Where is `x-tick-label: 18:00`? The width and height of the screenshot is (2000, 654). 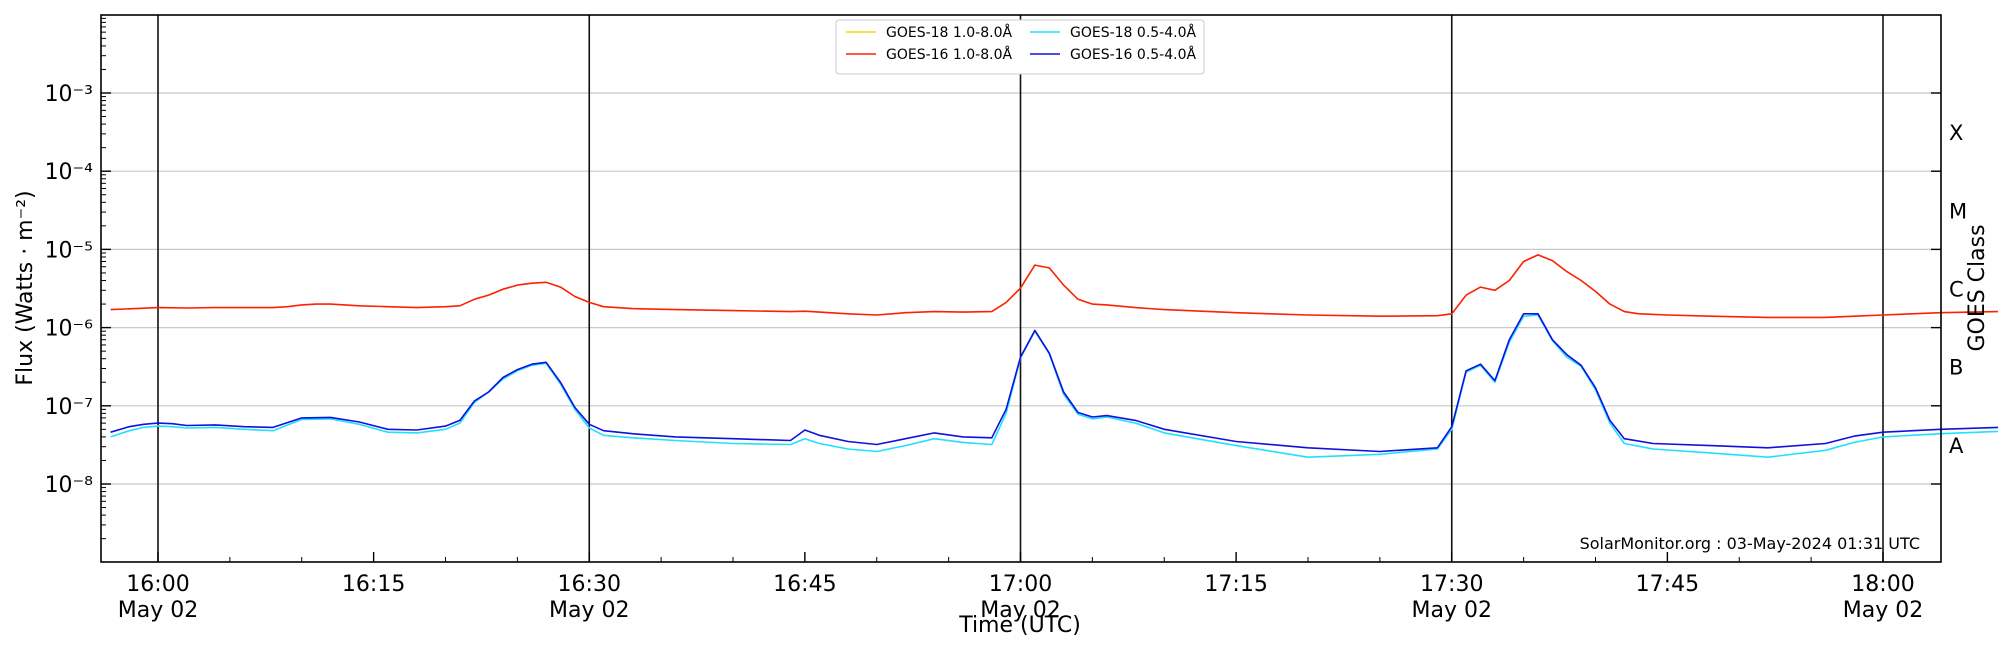 x-tick-label: 18:00 is located at coordinates (1882, 584).